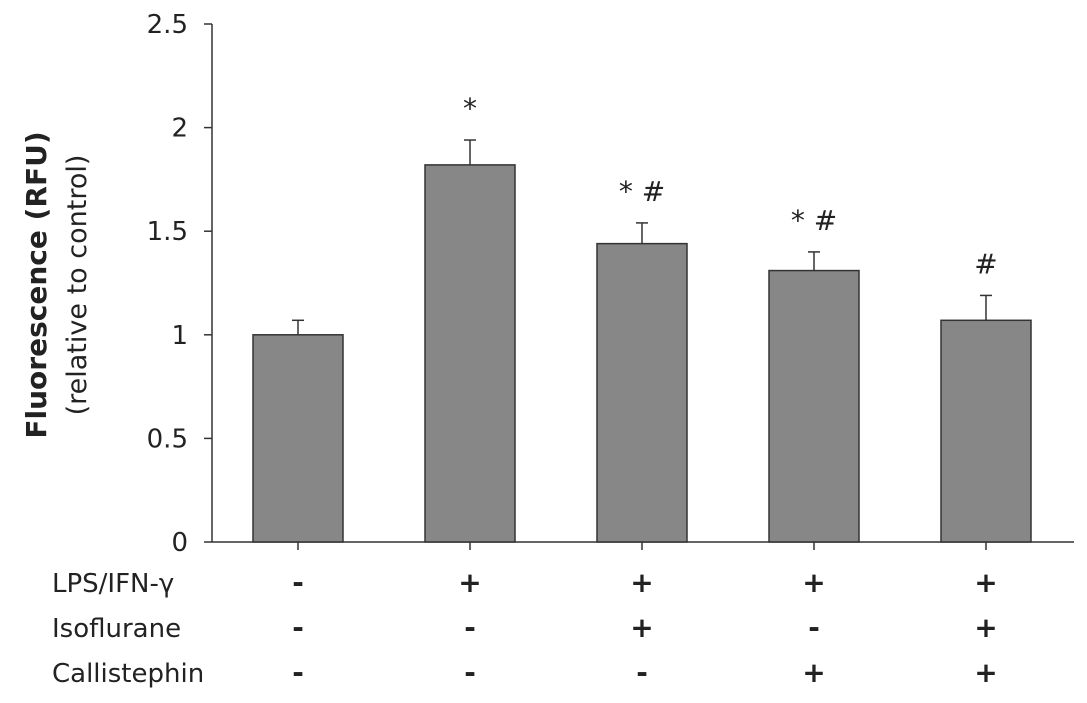 Image resolution: width=1087 pixels, height=703 pixels. What do you see at coordinates (128, 674) in the screenshot?
I see `condition-label: Callistephin` at bounding box center [128, 674].